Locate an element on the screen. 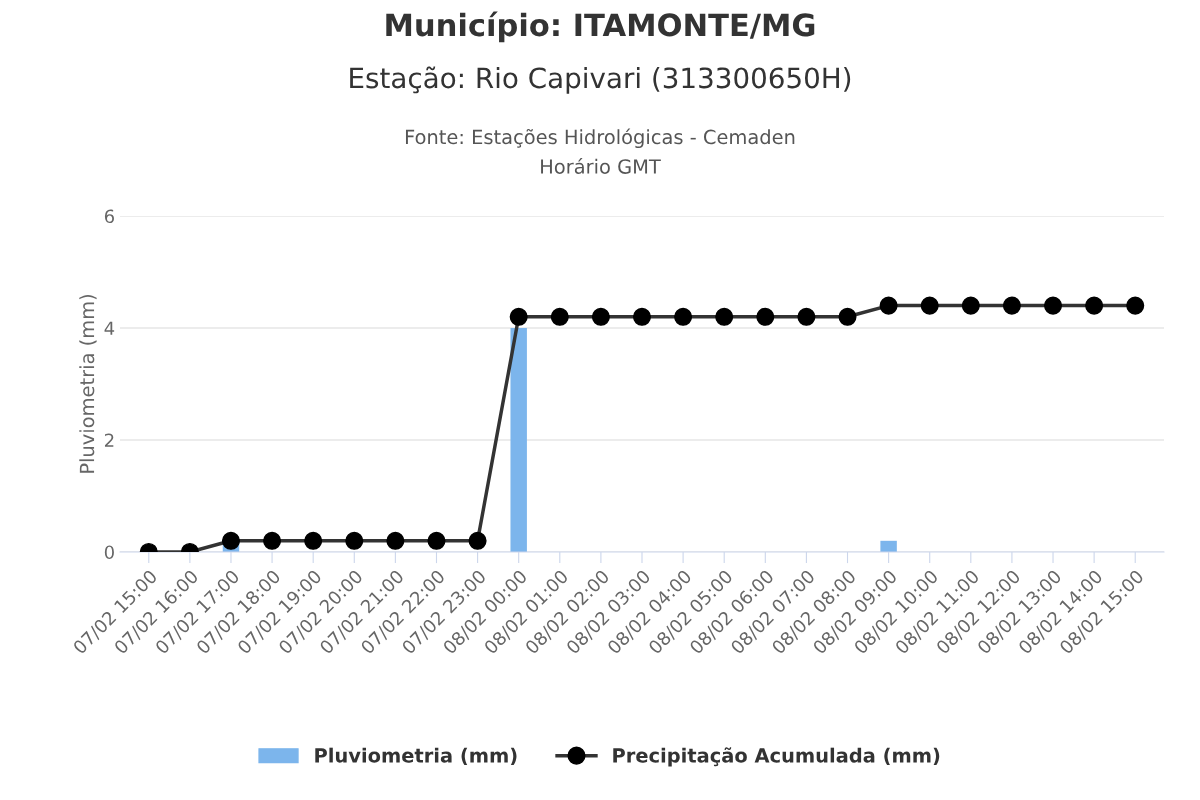 Image resolution: width=1200 pixels, height=800 pixels. chart-subtitle: Estação: Rio Capivari (313300650H) is located at coordinates (600, 80).